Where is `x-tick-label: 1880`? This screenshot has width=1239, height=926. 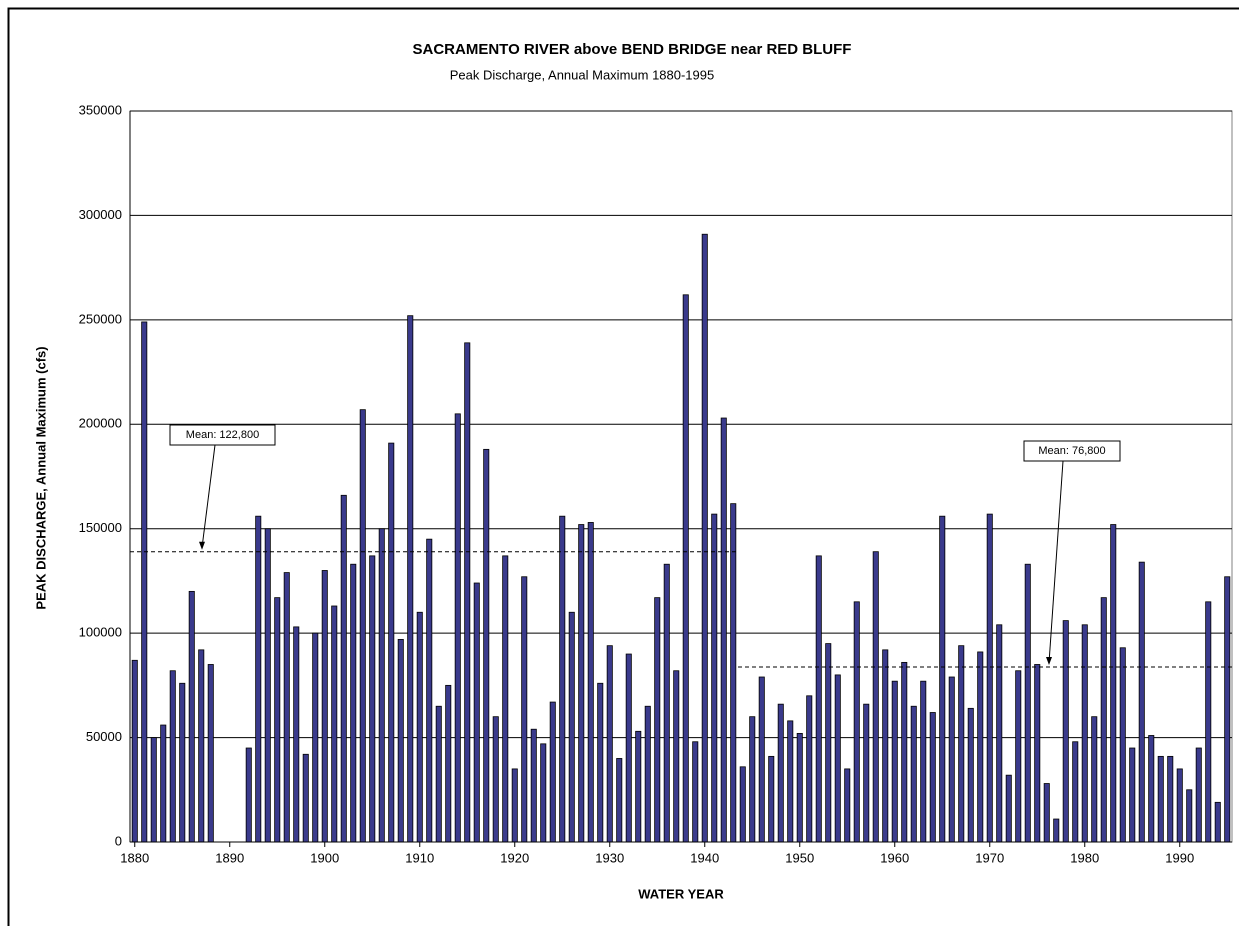
x-tick-label: 1880 is located at coordinates (134, 857).